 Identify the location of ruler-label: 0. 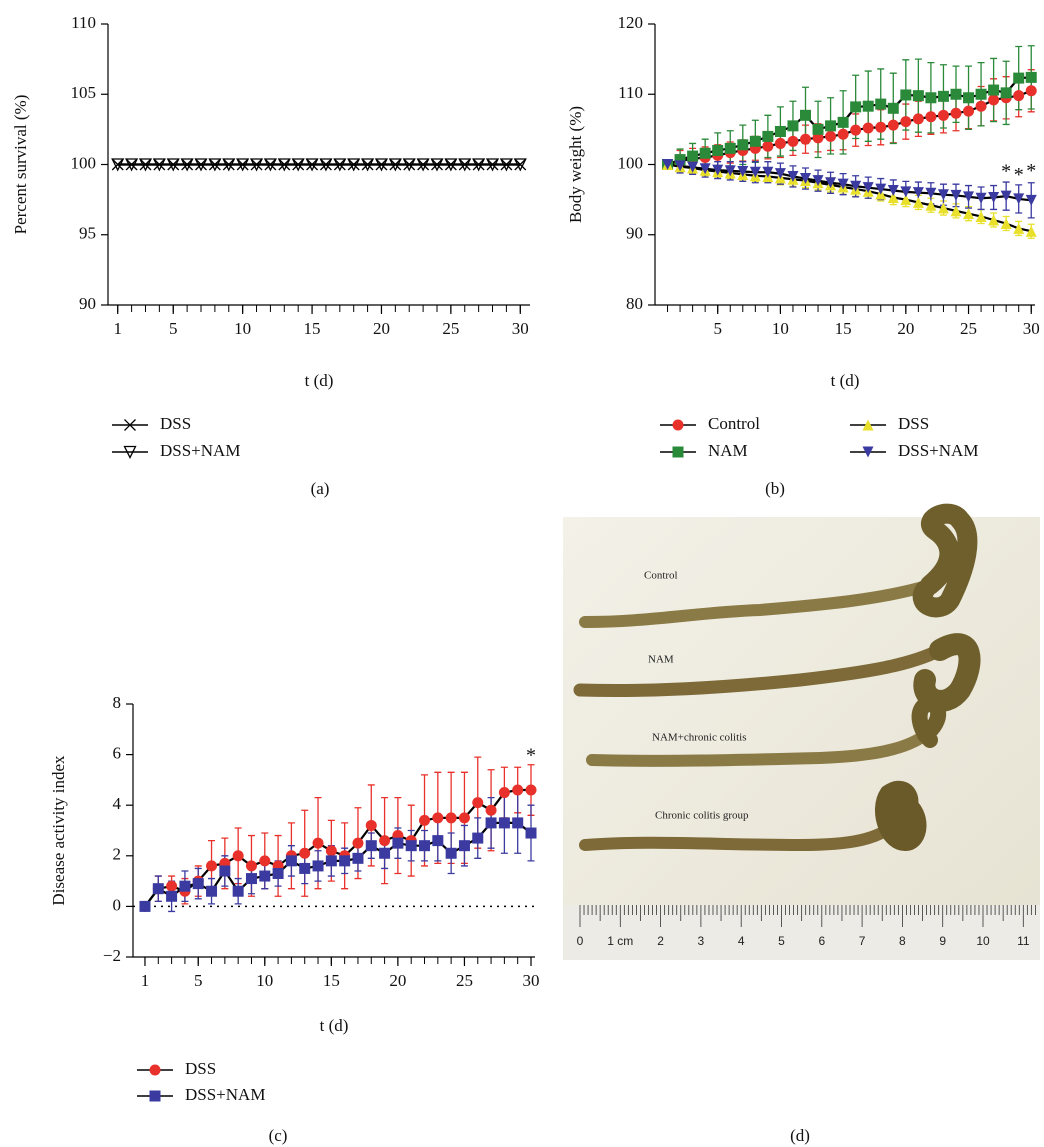
(580, 941).